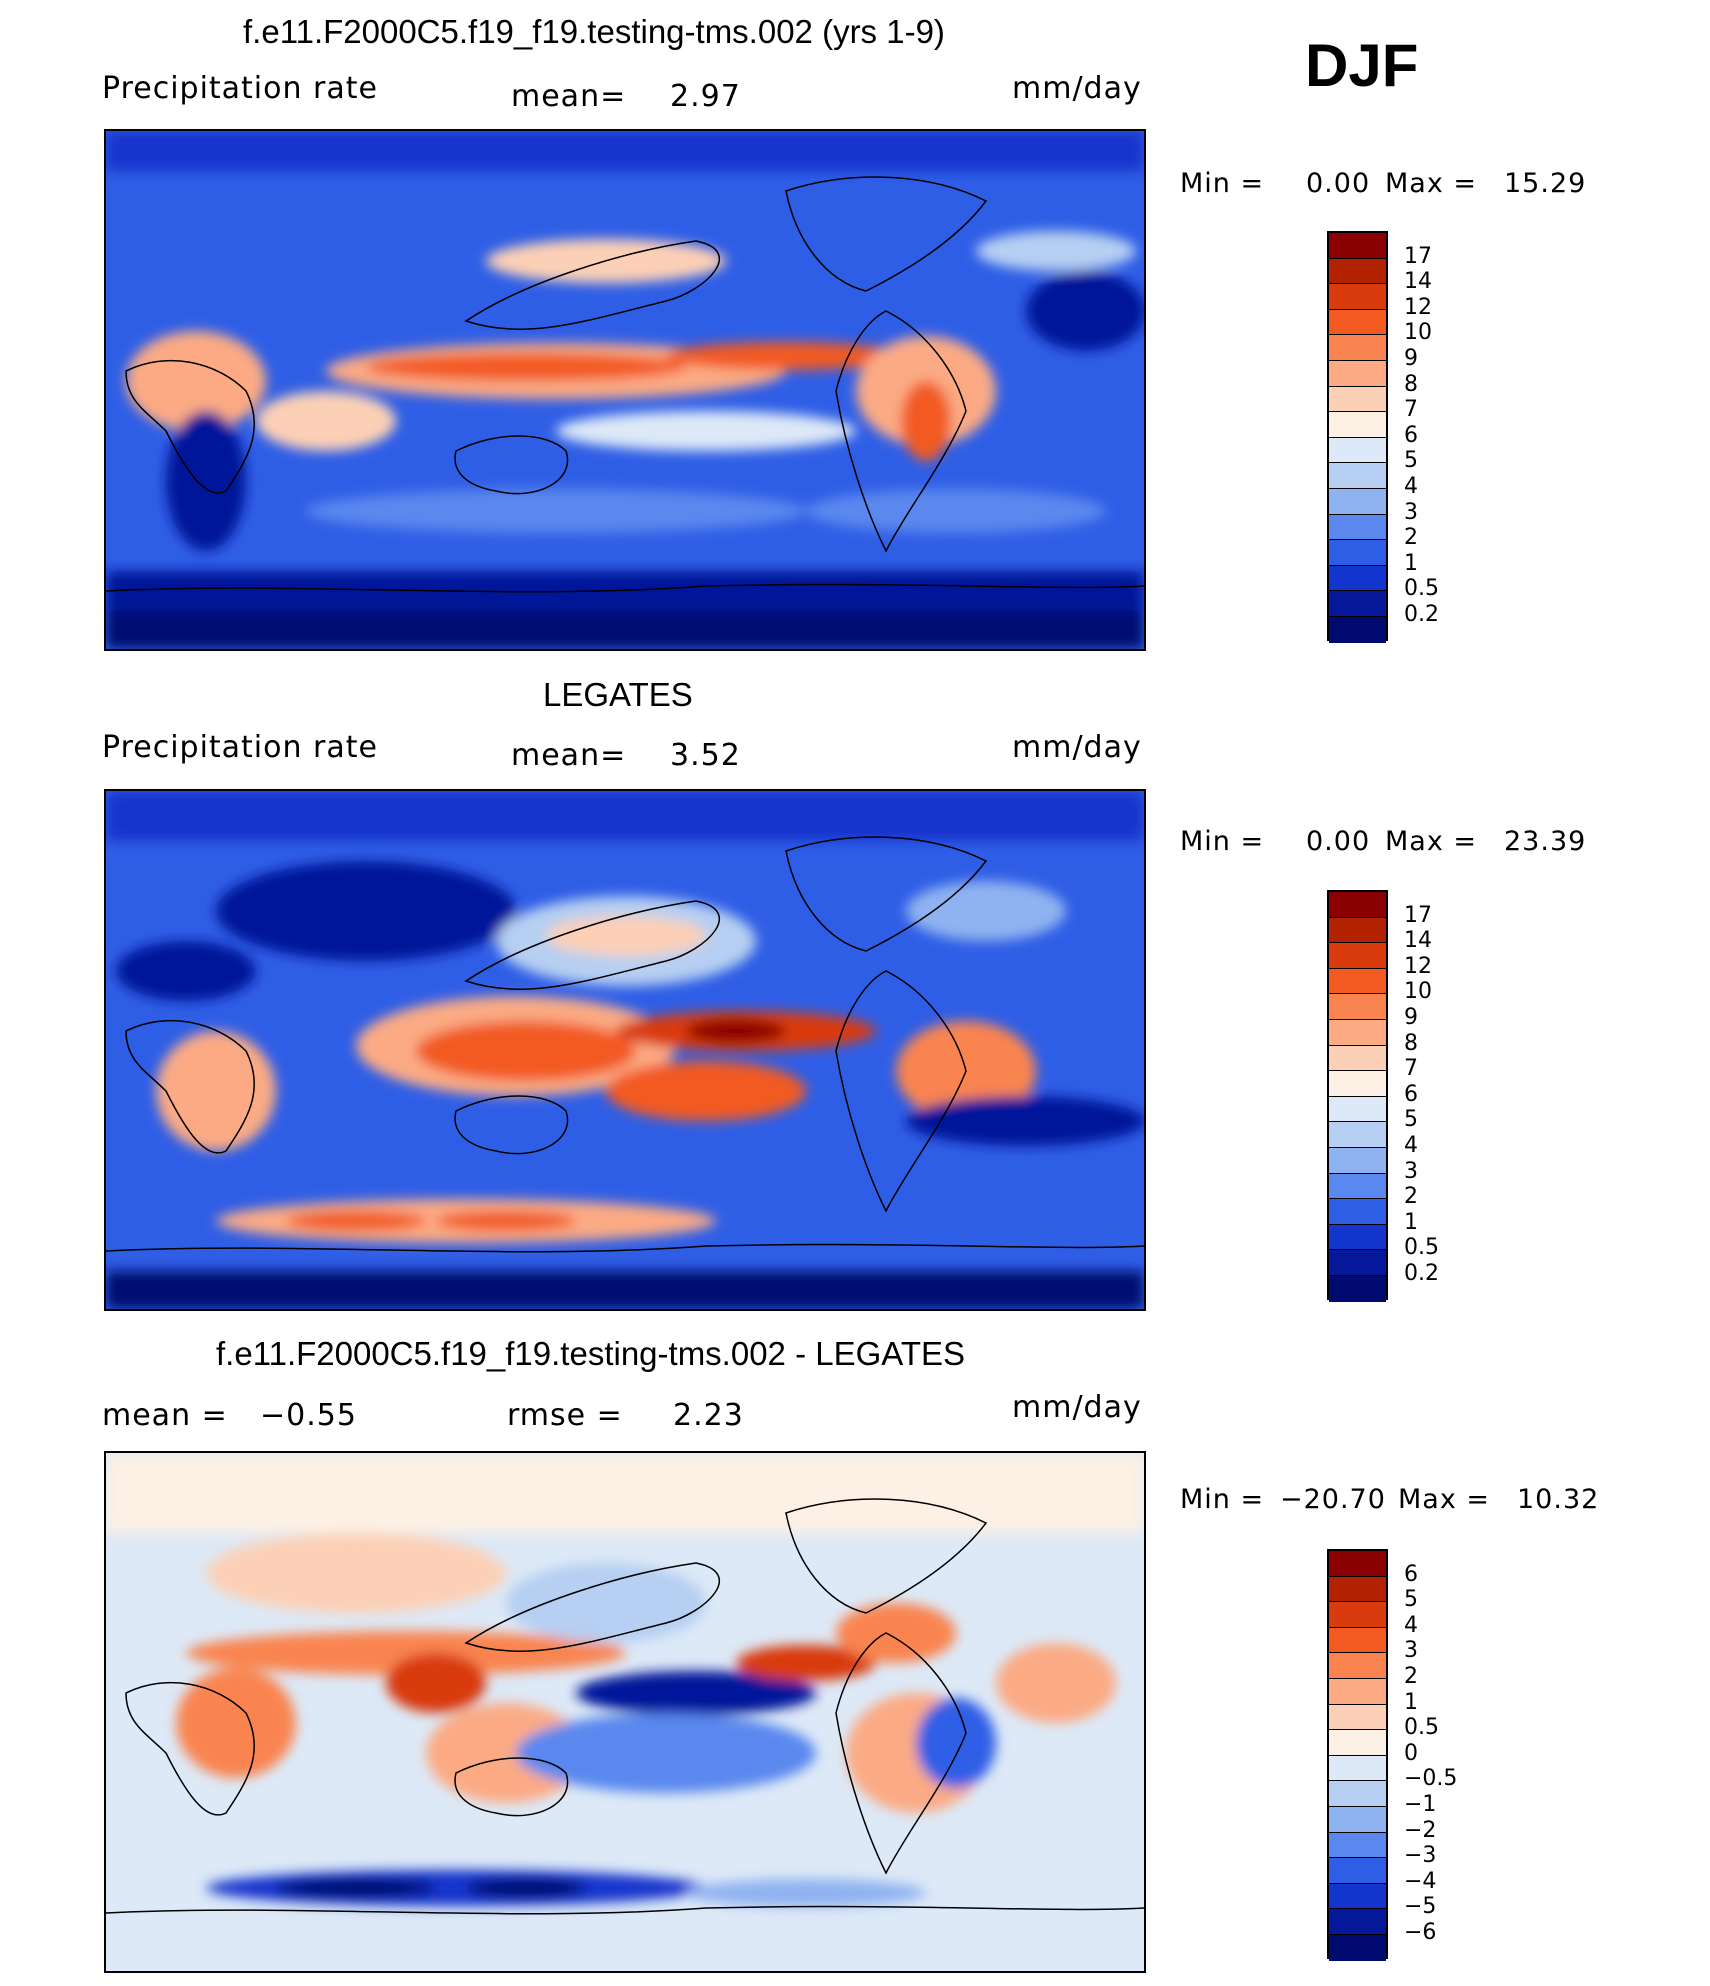 The image size is (1710, 1986). I want to click on antarctica-outline, so click(625, 588).